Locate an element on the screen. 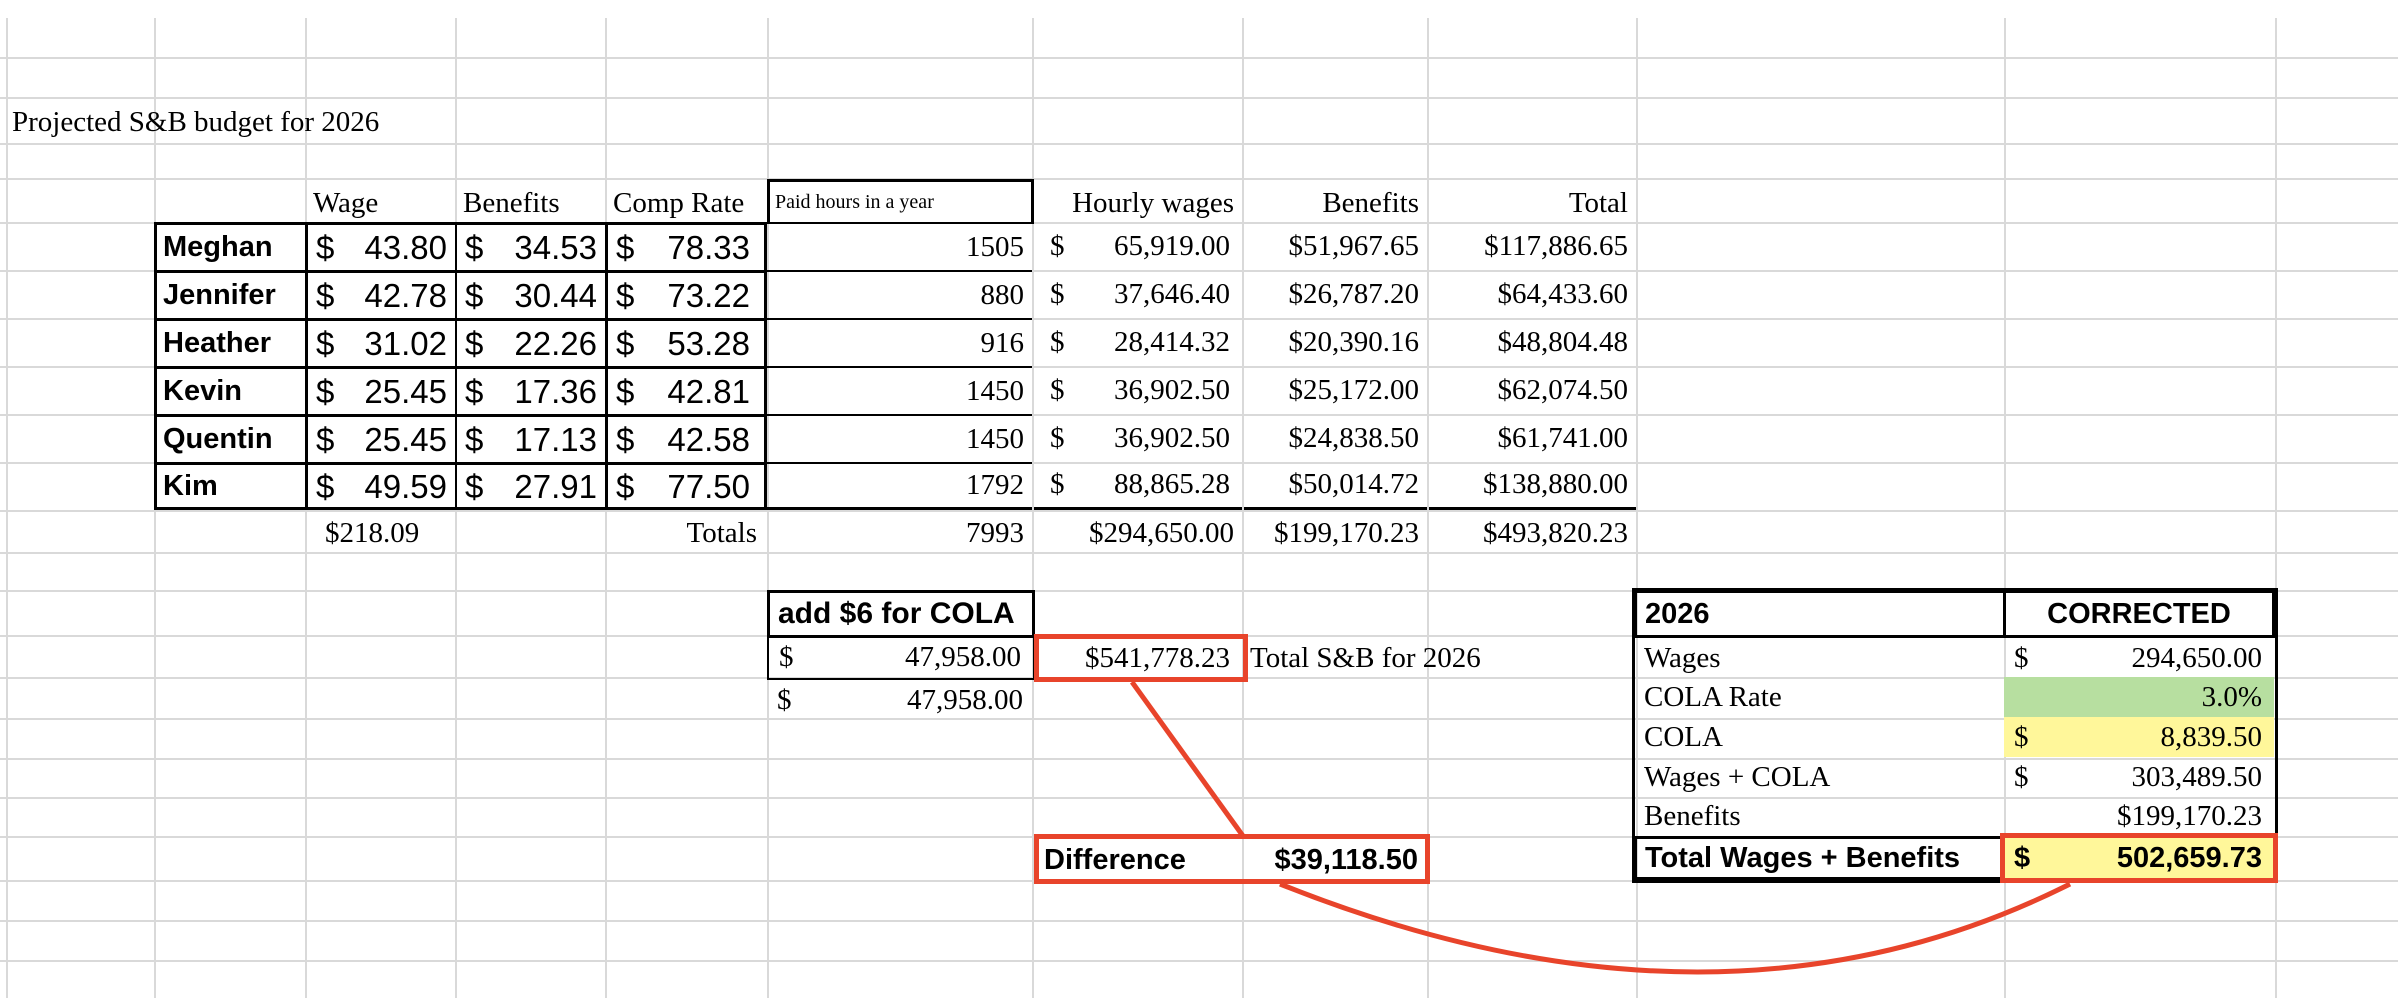  row-total-cell: $62,074.50 is located at coordinates (1563, 389).